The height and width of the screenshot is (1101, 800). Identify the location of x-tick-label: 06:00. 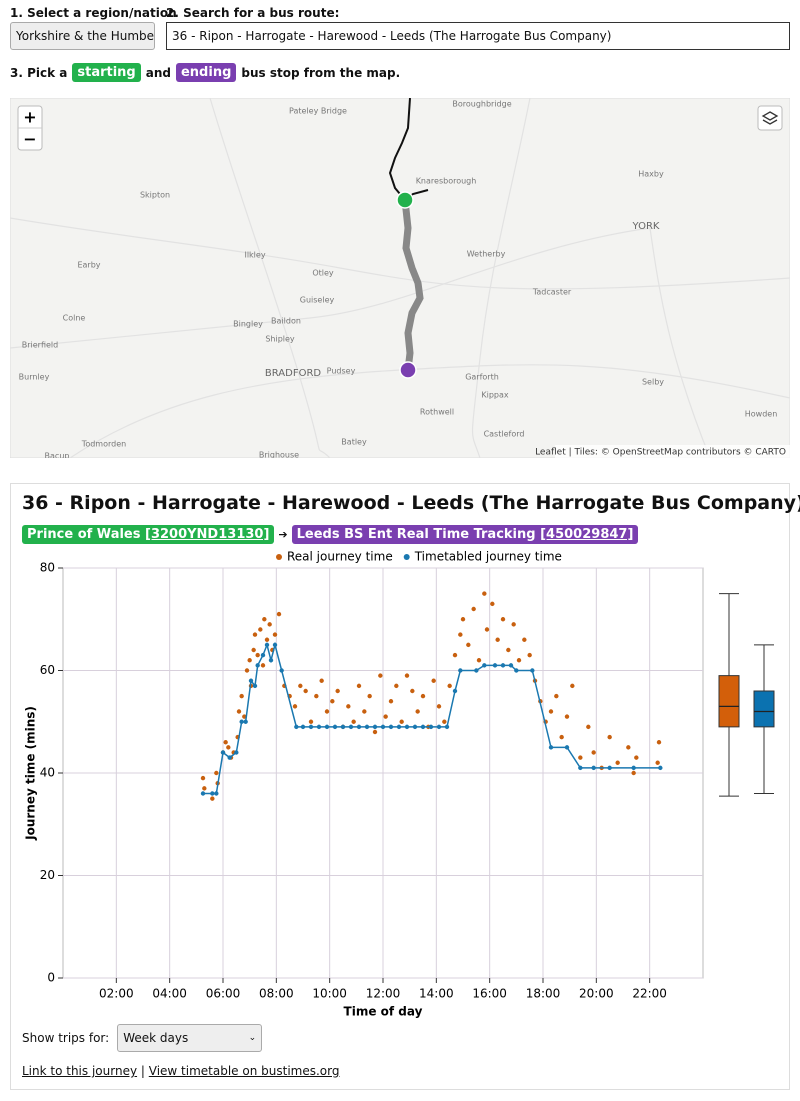
(223, 994).